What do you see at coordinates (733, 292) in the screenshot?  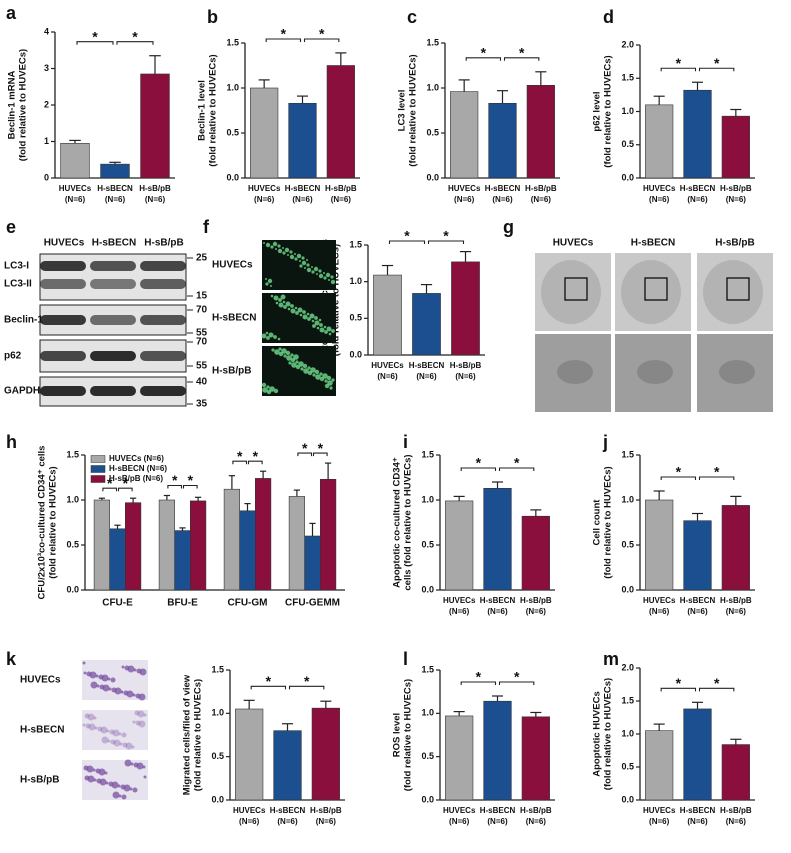 I see `cell-outline` at bounding box center [733, 292].